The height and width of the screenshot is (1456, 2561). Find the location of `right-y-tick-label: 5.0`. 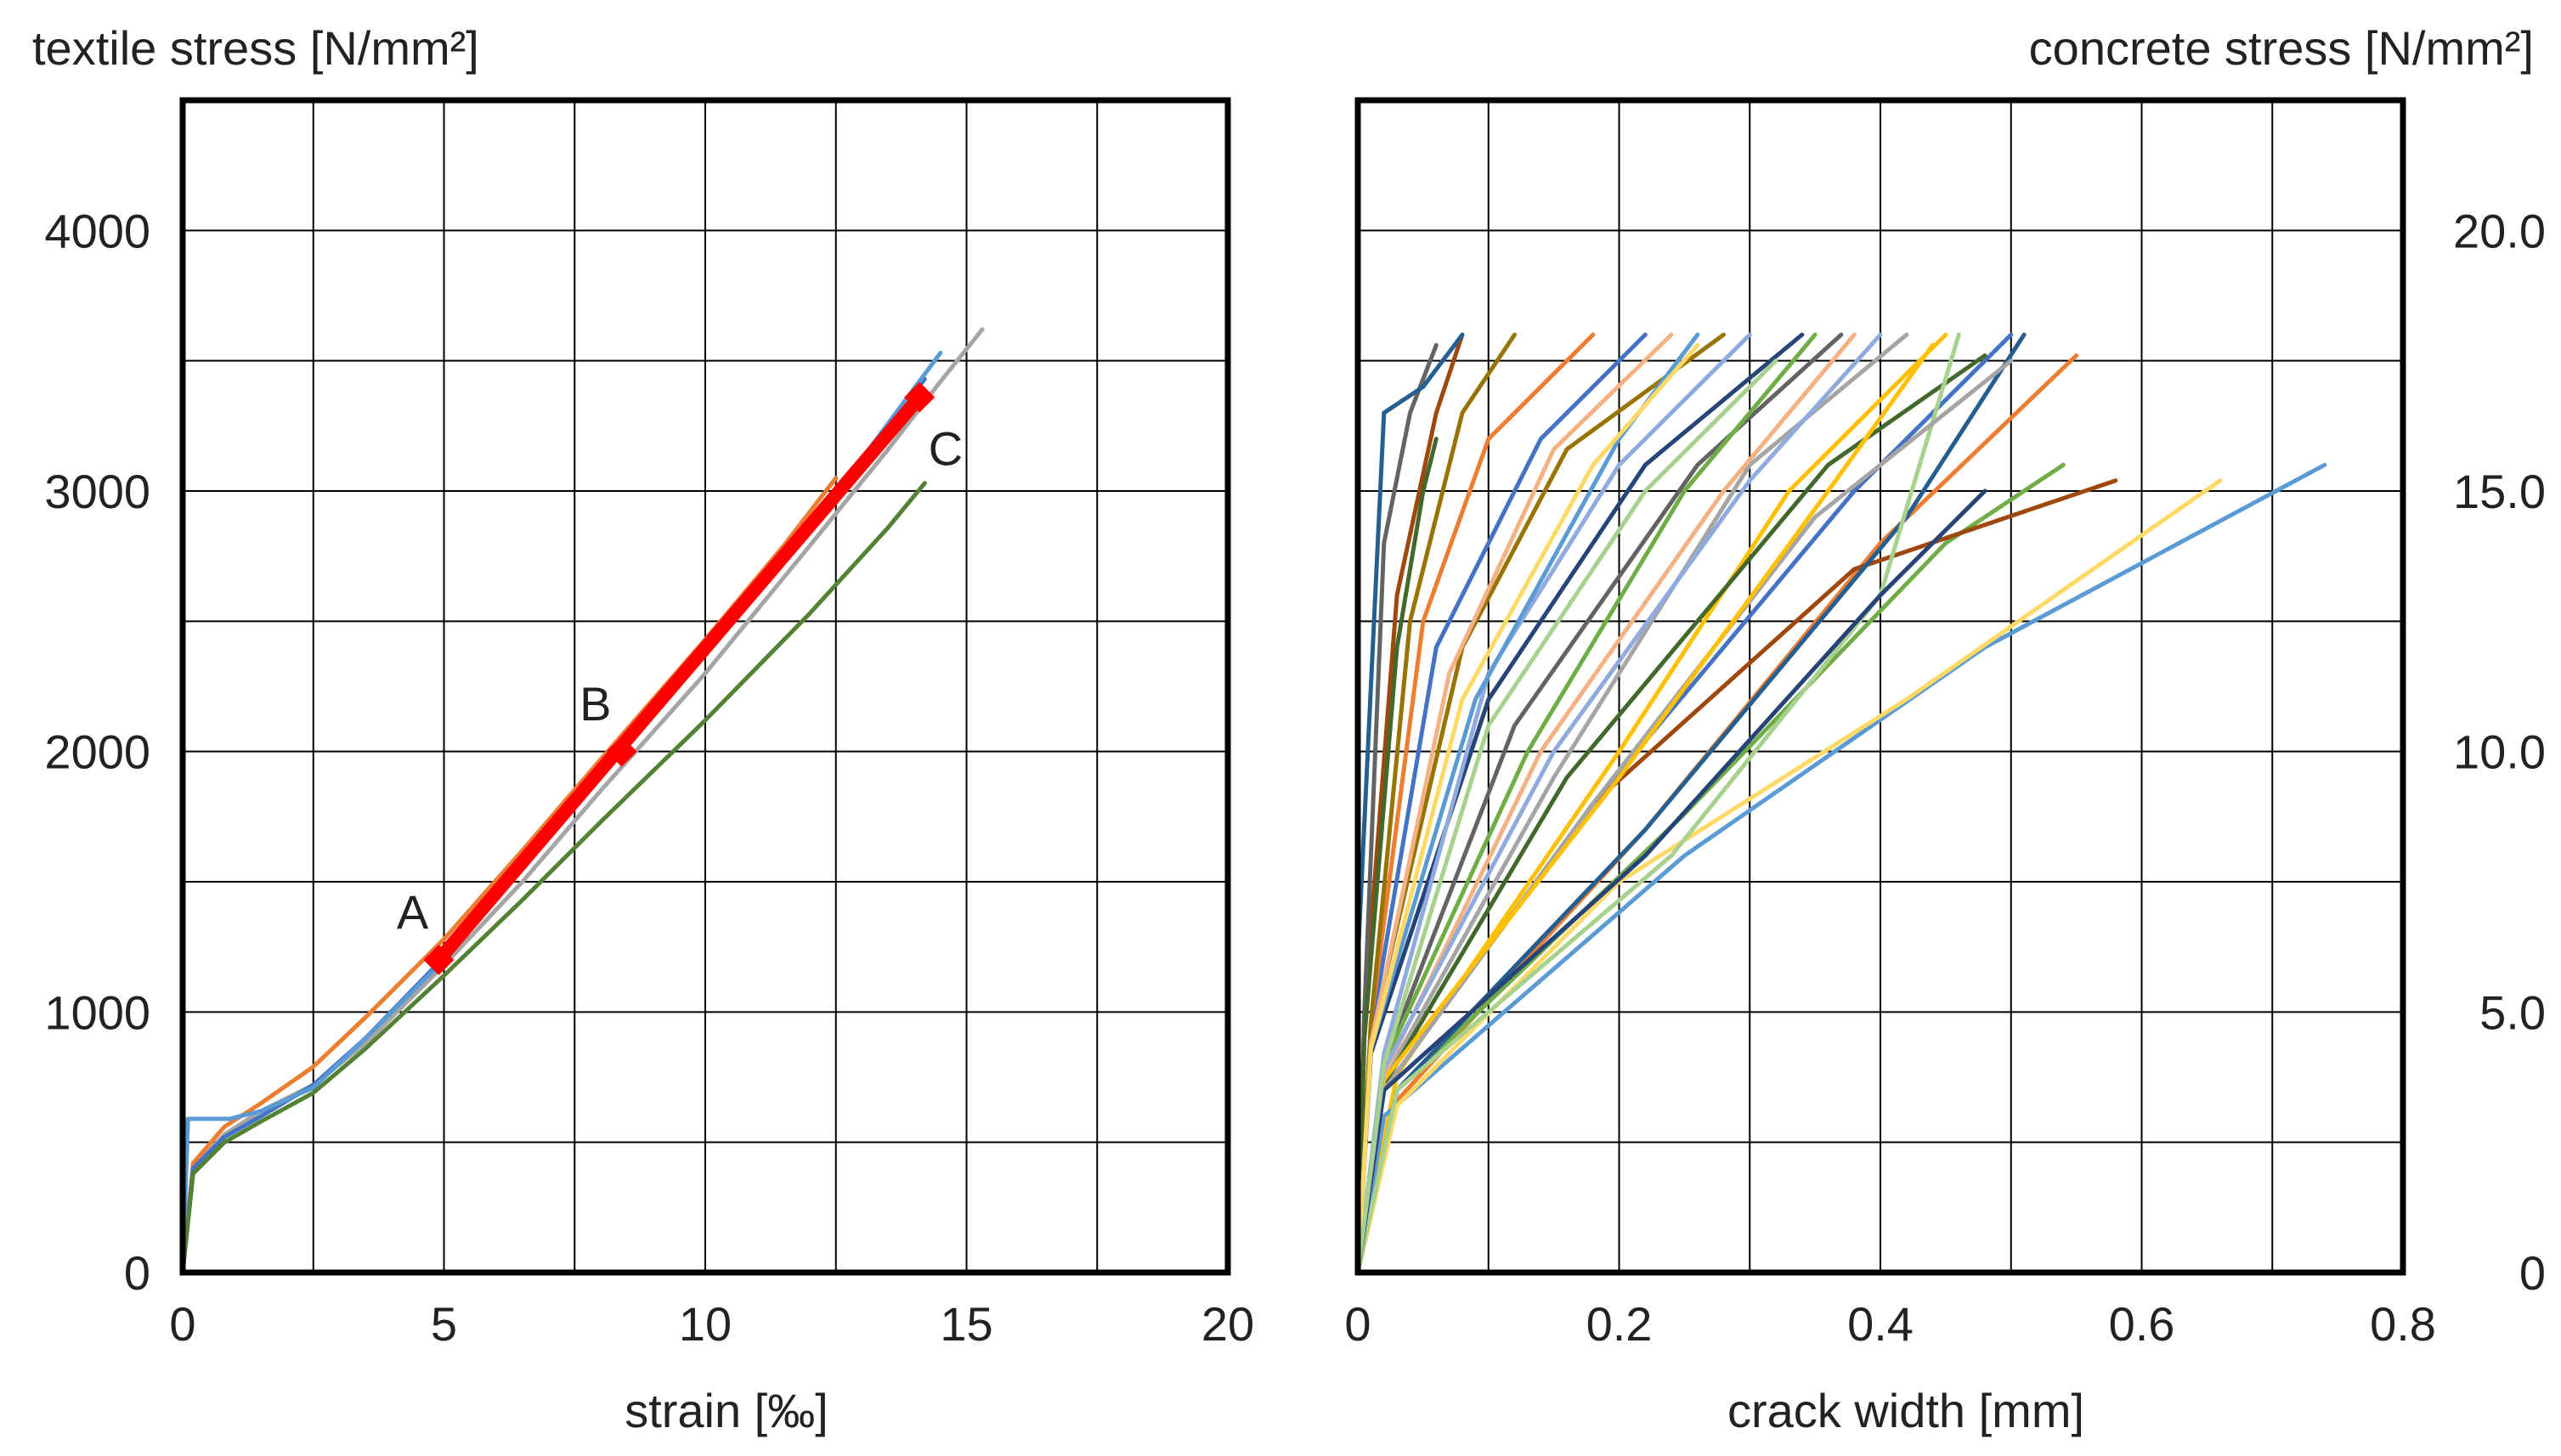

right-y-tick-label: 5.0 is located at coordinates (2512, 1012).